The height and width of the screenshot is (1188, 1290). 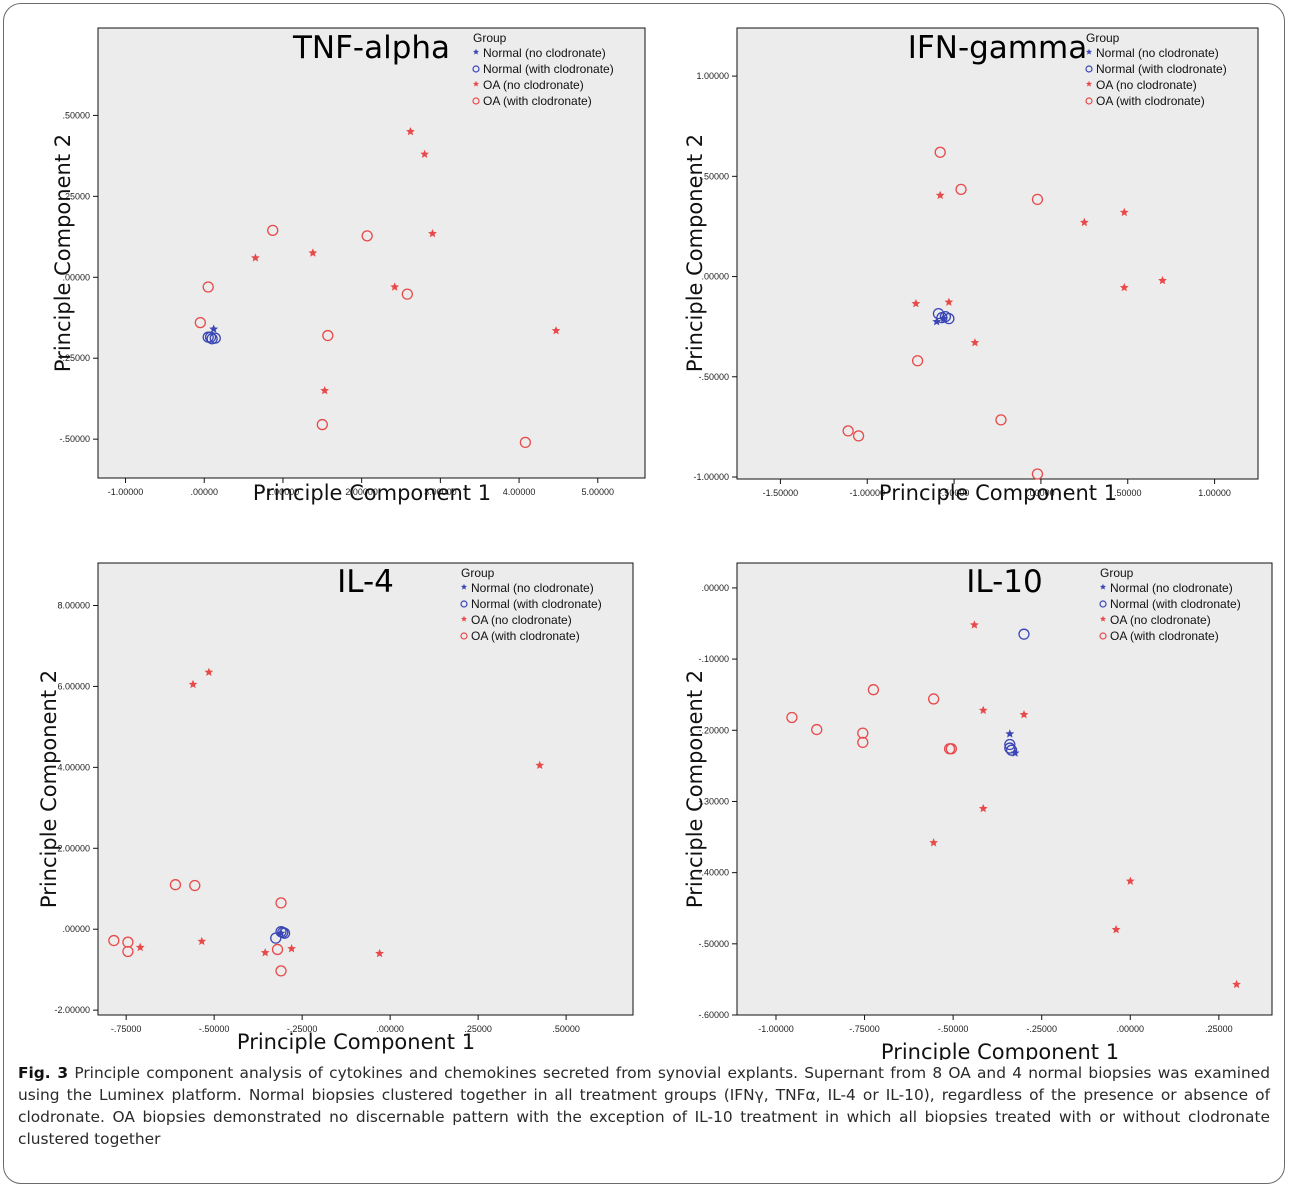 I want to click on y-tick-label: .50000, so click(x=715, y=176).